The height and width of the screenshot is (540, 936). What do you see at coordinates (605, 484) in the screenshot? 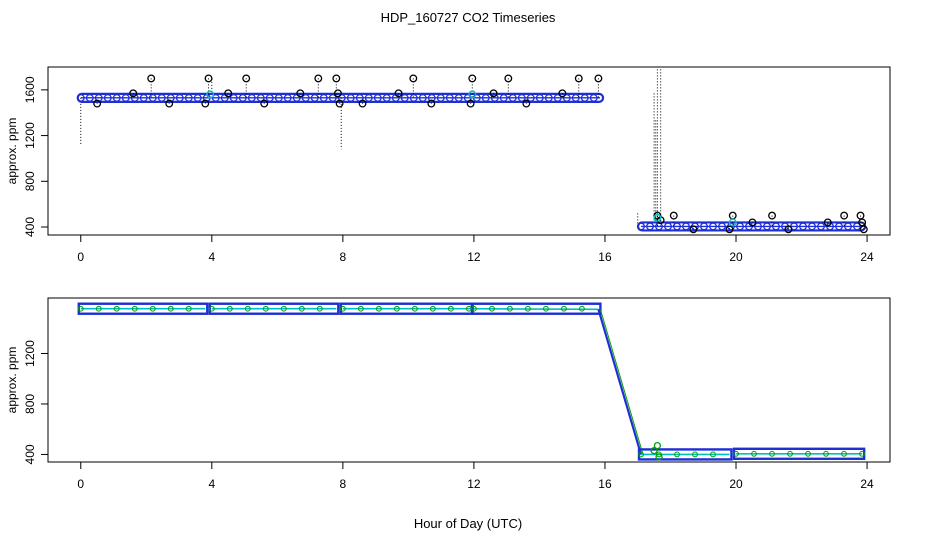
I see `x-tick-label: 16` at bounding box center [605, 484].